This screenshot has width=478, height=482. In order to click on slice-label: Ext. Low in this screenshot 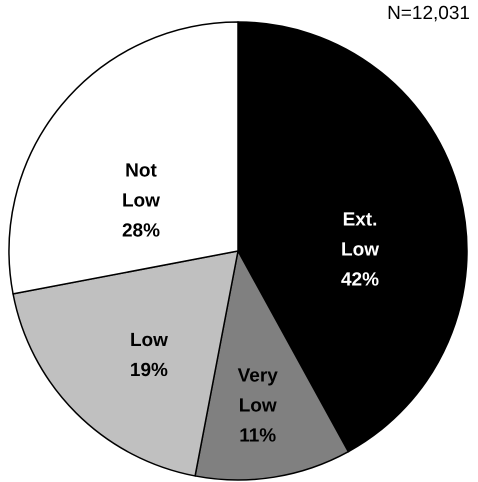, I will do `click(360, 235)`.